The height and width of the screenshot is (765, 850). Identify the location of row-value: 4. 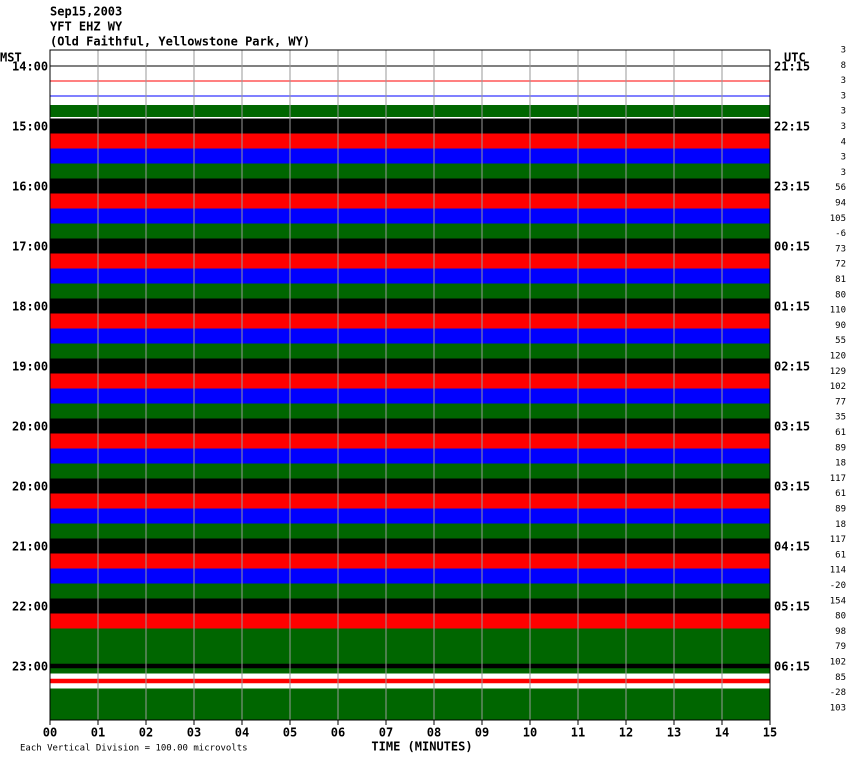
(843, 142).